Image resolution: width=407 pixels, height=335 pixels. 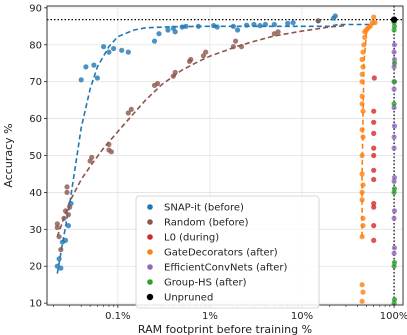 What do you see at coordinates (35, 8) in the screenshot?
I see `y-tick-label: 90` at bounding box center [35, 8].